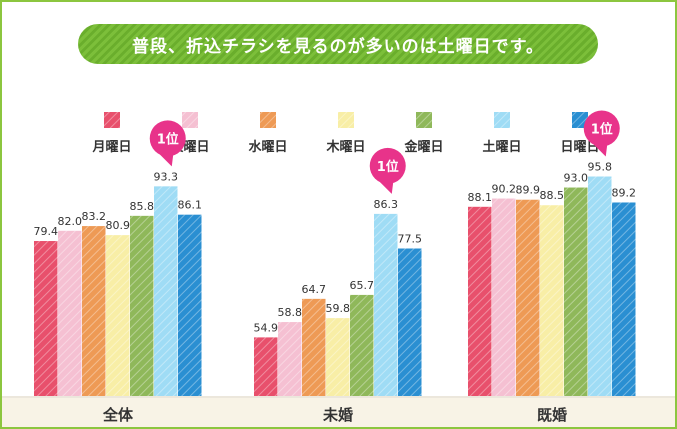 This screenshot has width=677, height=429. What do you see at coordinates (624, 192) in the screenshot?
I see `data-label: 89.2` at bounding box center [624, 192].